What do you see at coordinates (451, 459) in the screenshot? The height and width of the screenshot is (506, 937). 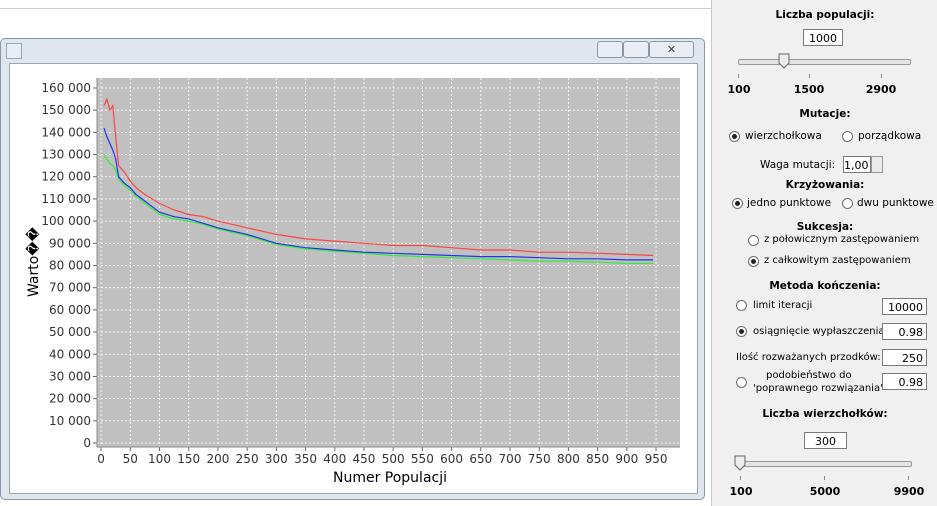 I see `x-tick-label: 600` at bounding box center [451, 459].